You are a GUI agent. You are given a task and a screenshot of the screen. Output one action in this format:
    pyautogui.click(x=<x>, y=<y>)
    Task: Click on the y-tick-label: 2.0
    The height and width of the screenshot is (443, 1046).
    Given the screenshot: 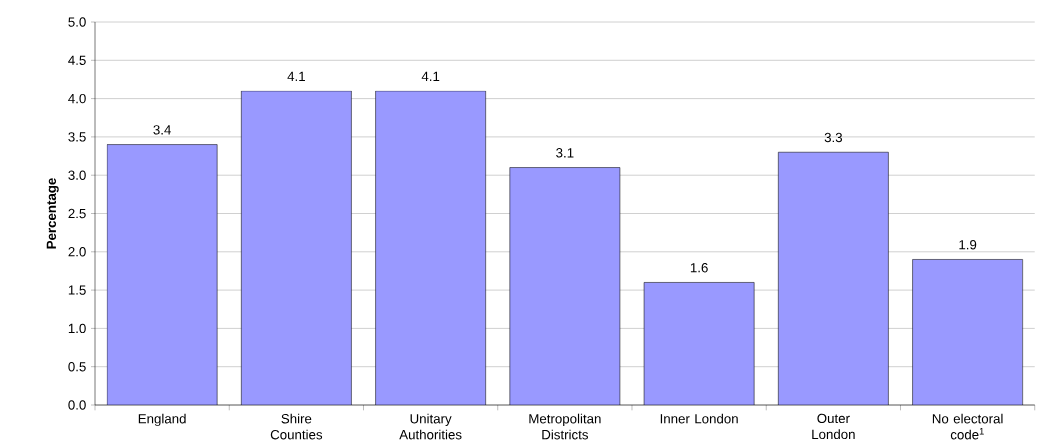 What is the action you would take?
    pyautogui.click(x=77, y=252)
    